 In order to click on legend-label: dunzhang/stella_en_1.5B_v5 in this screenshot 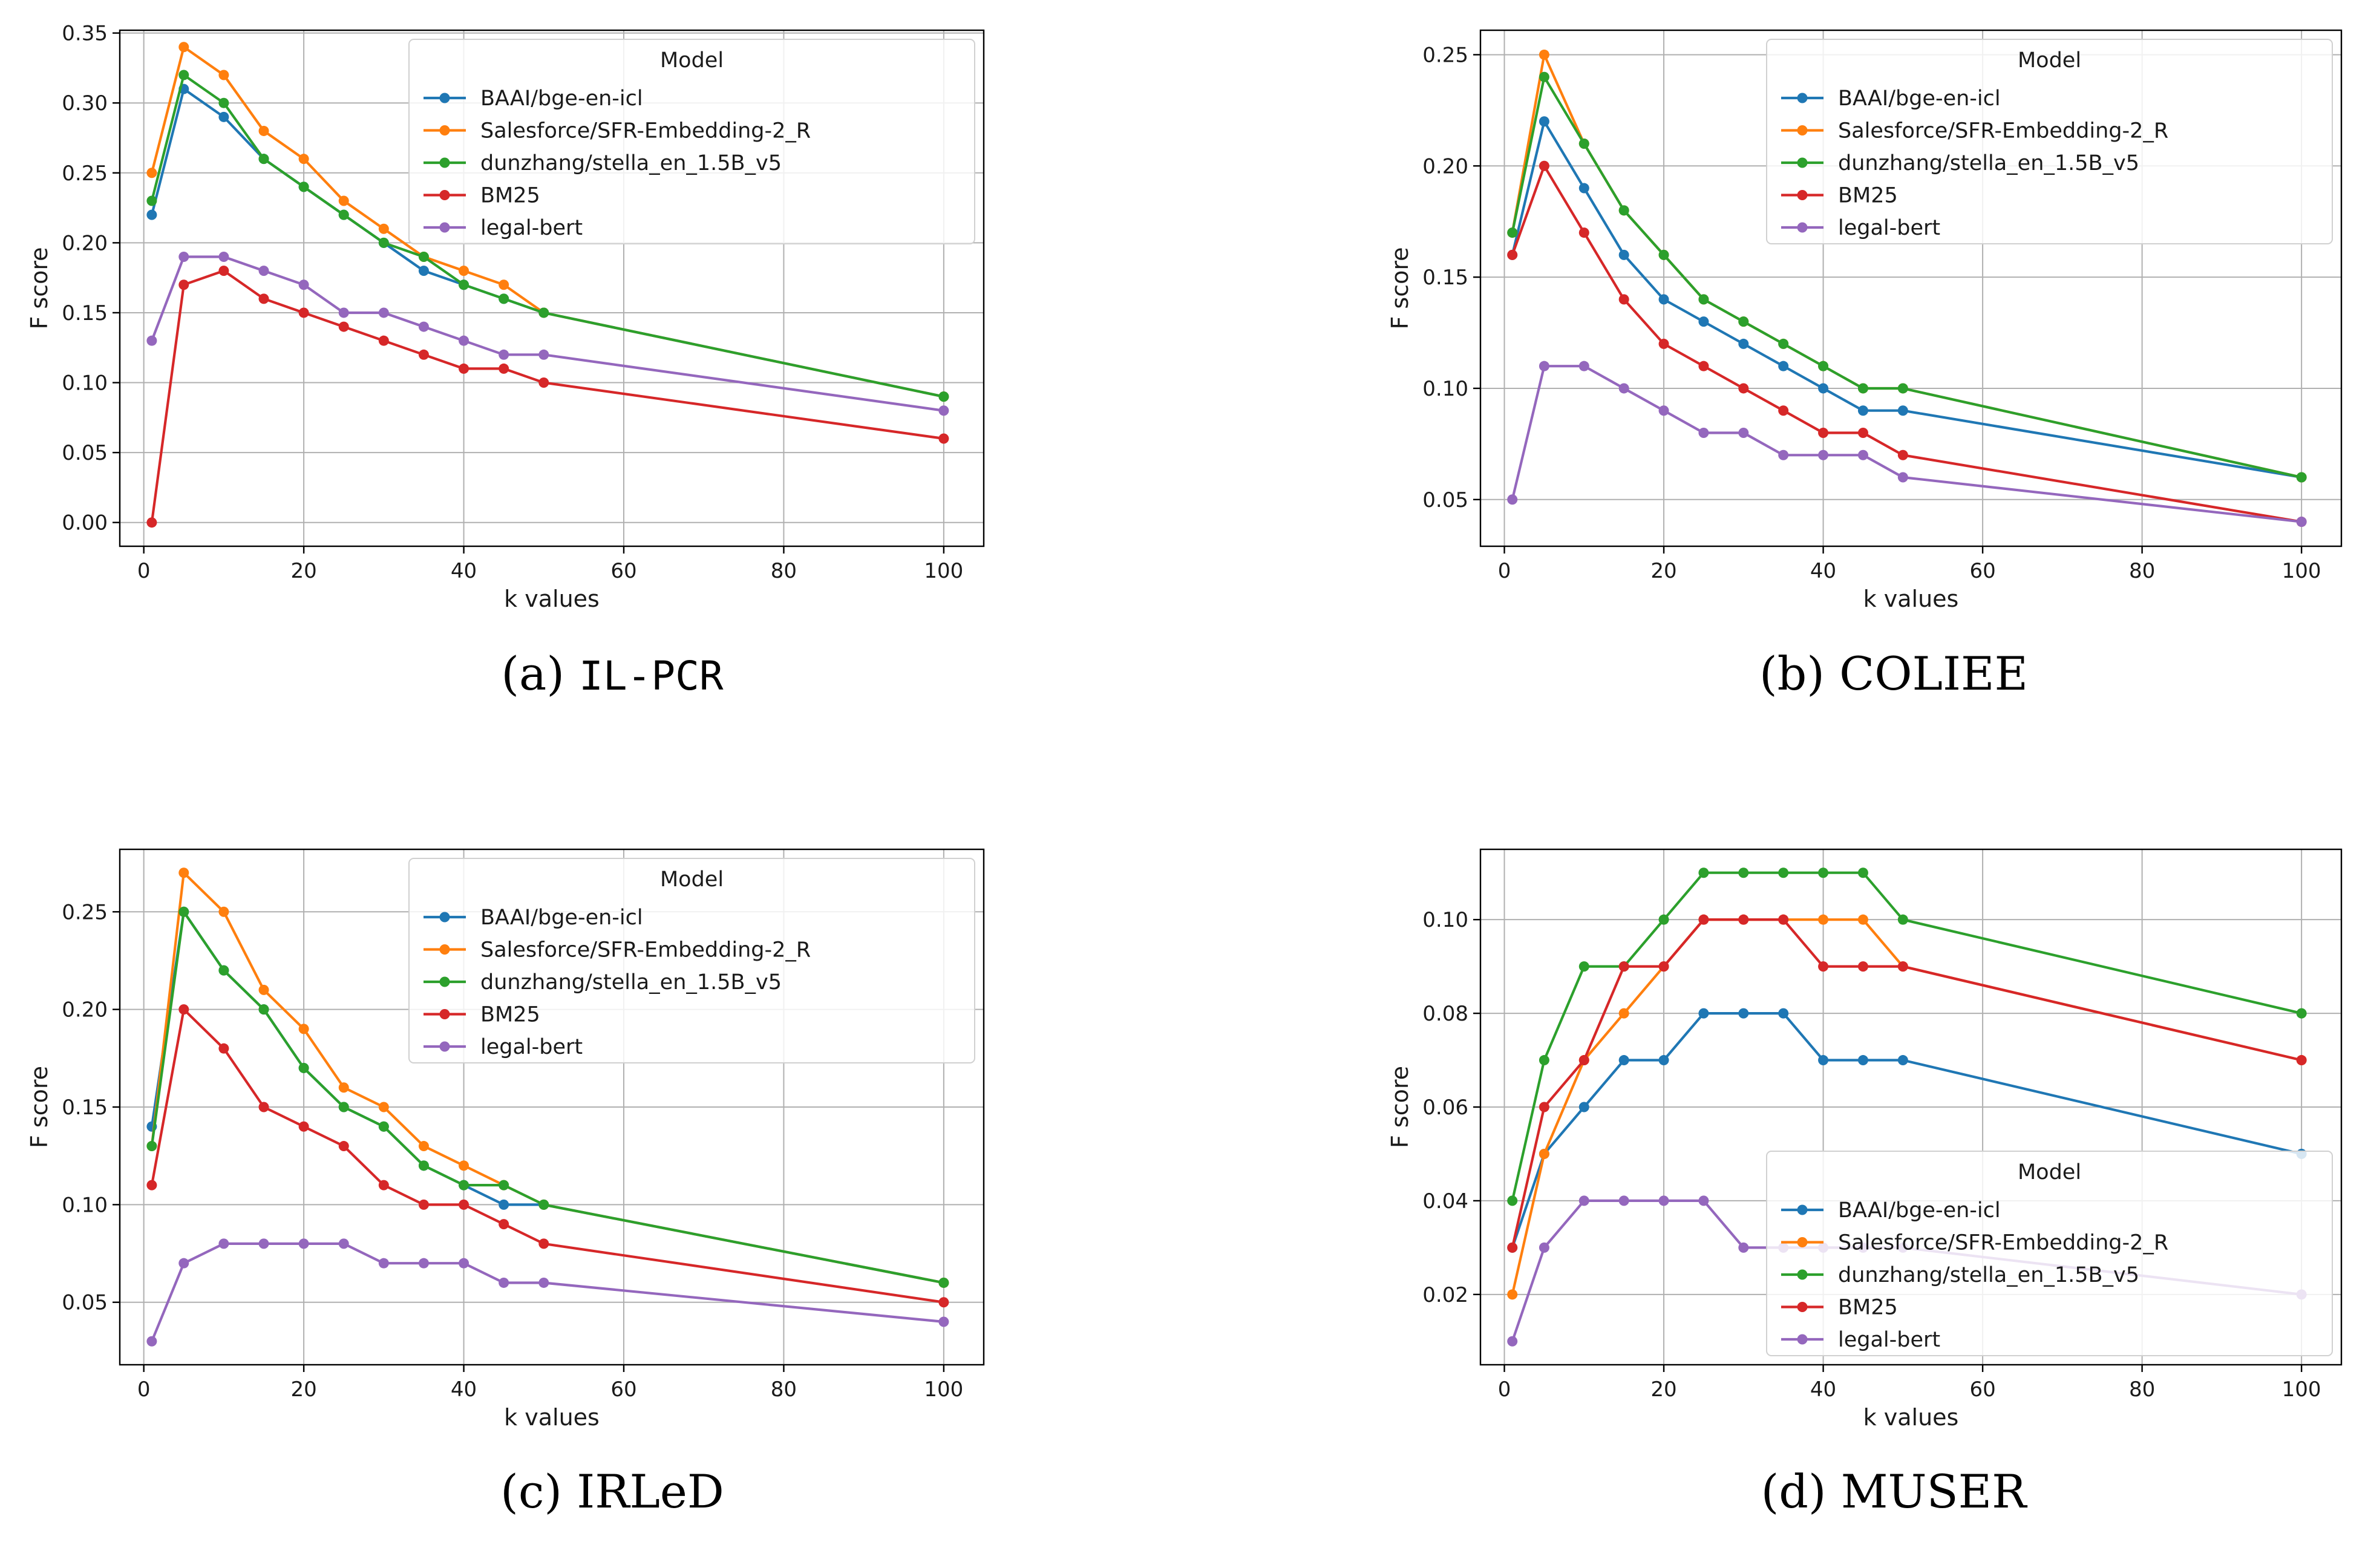, I will do `click(1988, 1275)`.